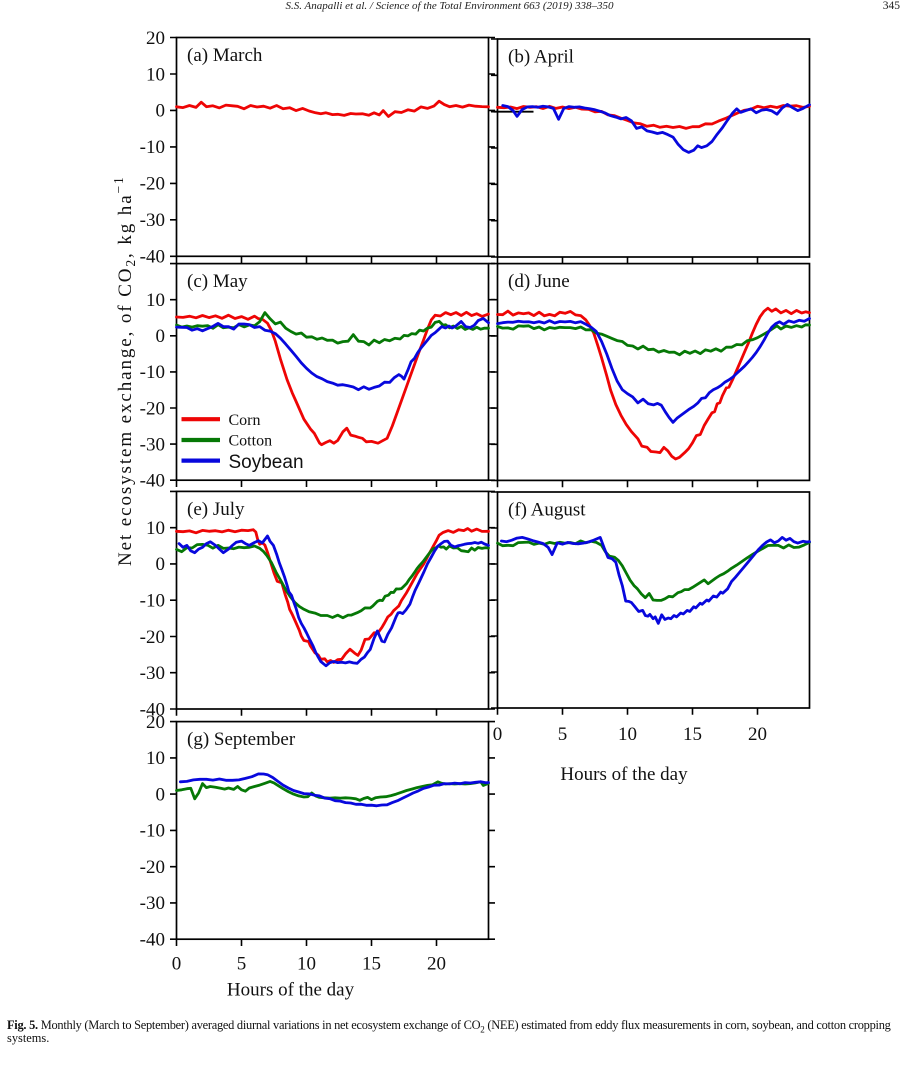 The image size is (913, 1065). What do you see at coordinates (541, 57) in the screenshot?
I see `svg-text: (b) April` at bounding box center [541, 57].